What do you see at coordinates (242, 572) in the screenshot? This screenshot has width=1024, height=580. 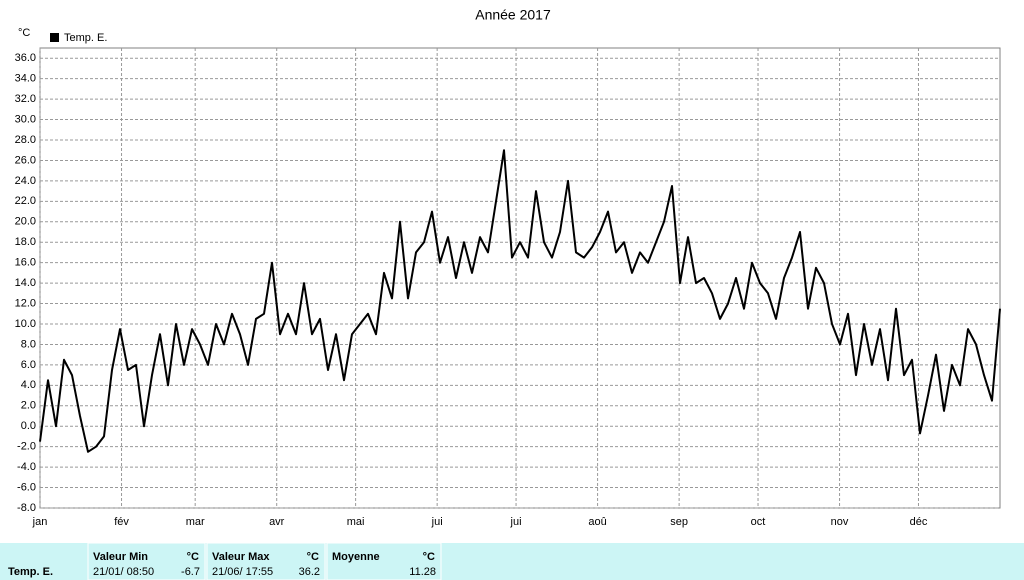 I see `stats-date: 21/06/ 17:55` at bounding box center [242, 572].